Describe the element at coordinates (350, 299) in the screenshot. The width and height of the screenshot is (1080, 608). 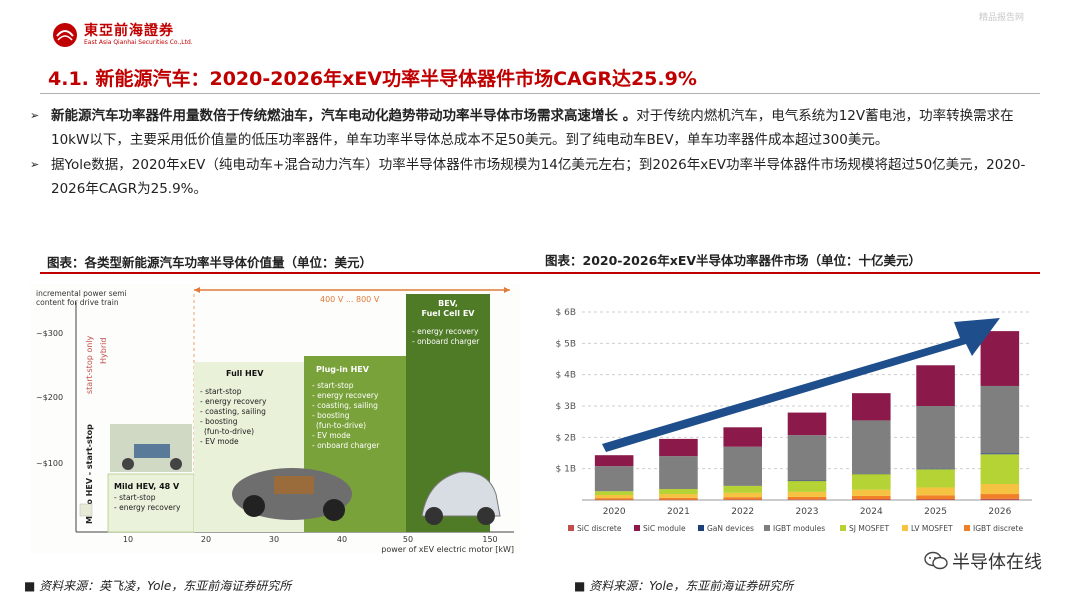
I see `voltage-band-label: 400 V ... 800 V` at that location.